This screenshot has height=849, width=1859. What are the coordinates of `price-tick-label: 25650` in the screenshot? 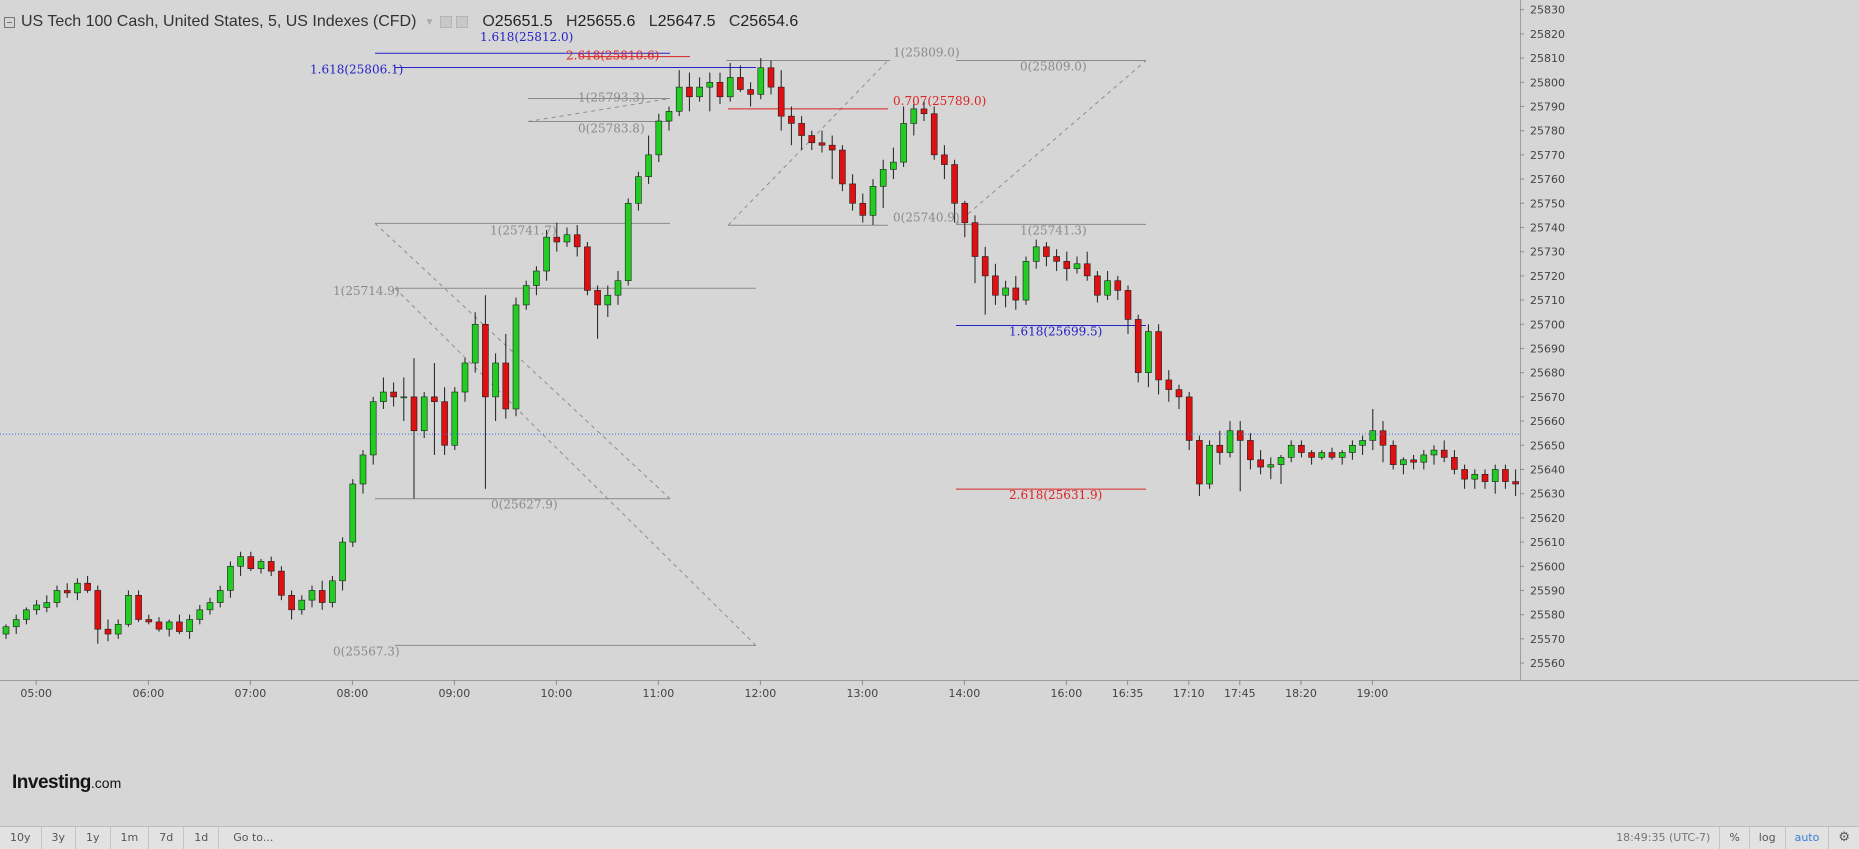 It's located at (1547, 445).